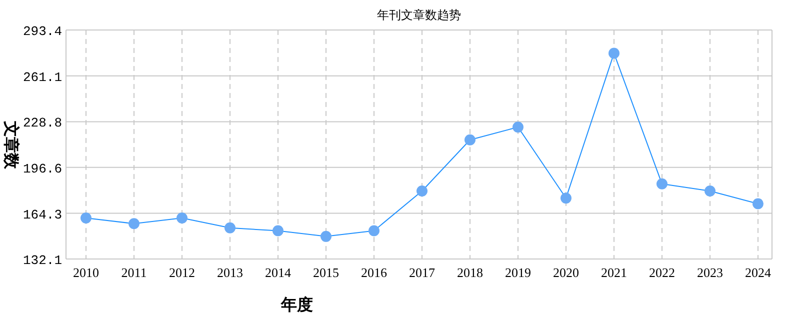 This screenshot has height=330, width=798. Describe the element at coordinates (230, 272) in the screenshot. I see `x-tick-label: 2013` at that location.